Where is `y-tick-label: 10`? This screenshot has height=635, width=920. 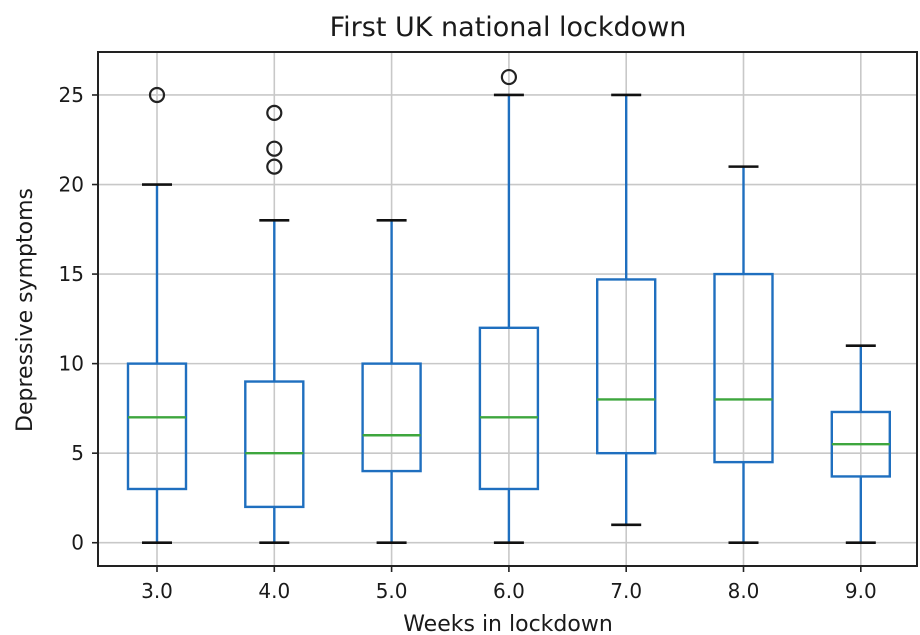
y-tick-label: 10 is located at coordinates (71, 364).